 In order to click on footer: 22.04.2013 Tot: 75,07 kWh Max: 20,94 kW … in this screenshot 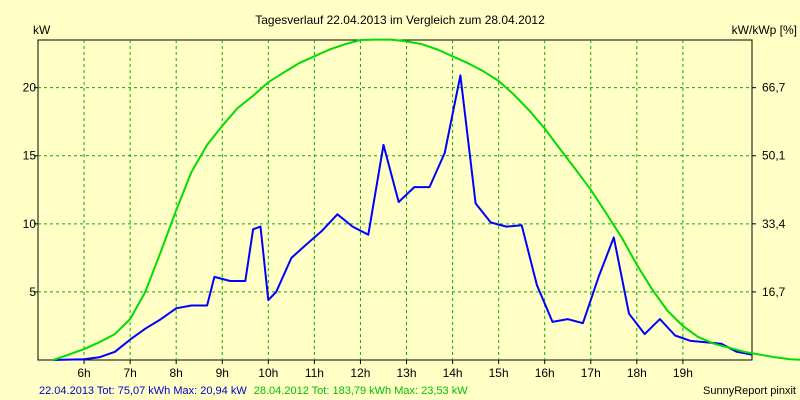, I will do `click(253, 391)`.